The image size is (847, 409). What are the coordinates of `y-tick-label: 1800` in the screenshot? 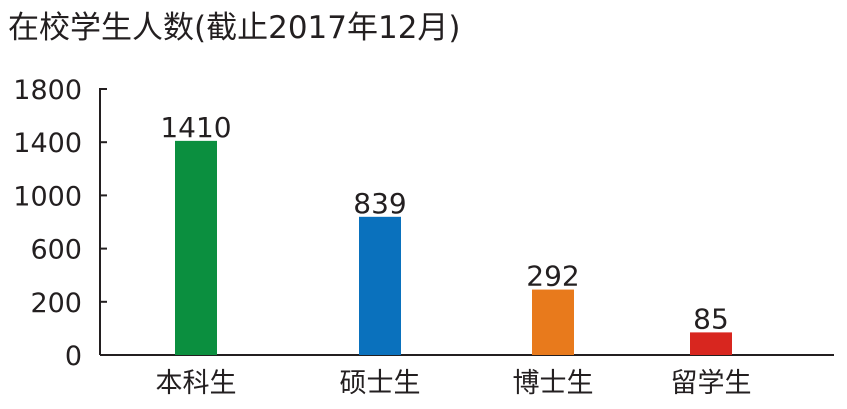 It's located at (47, 90).